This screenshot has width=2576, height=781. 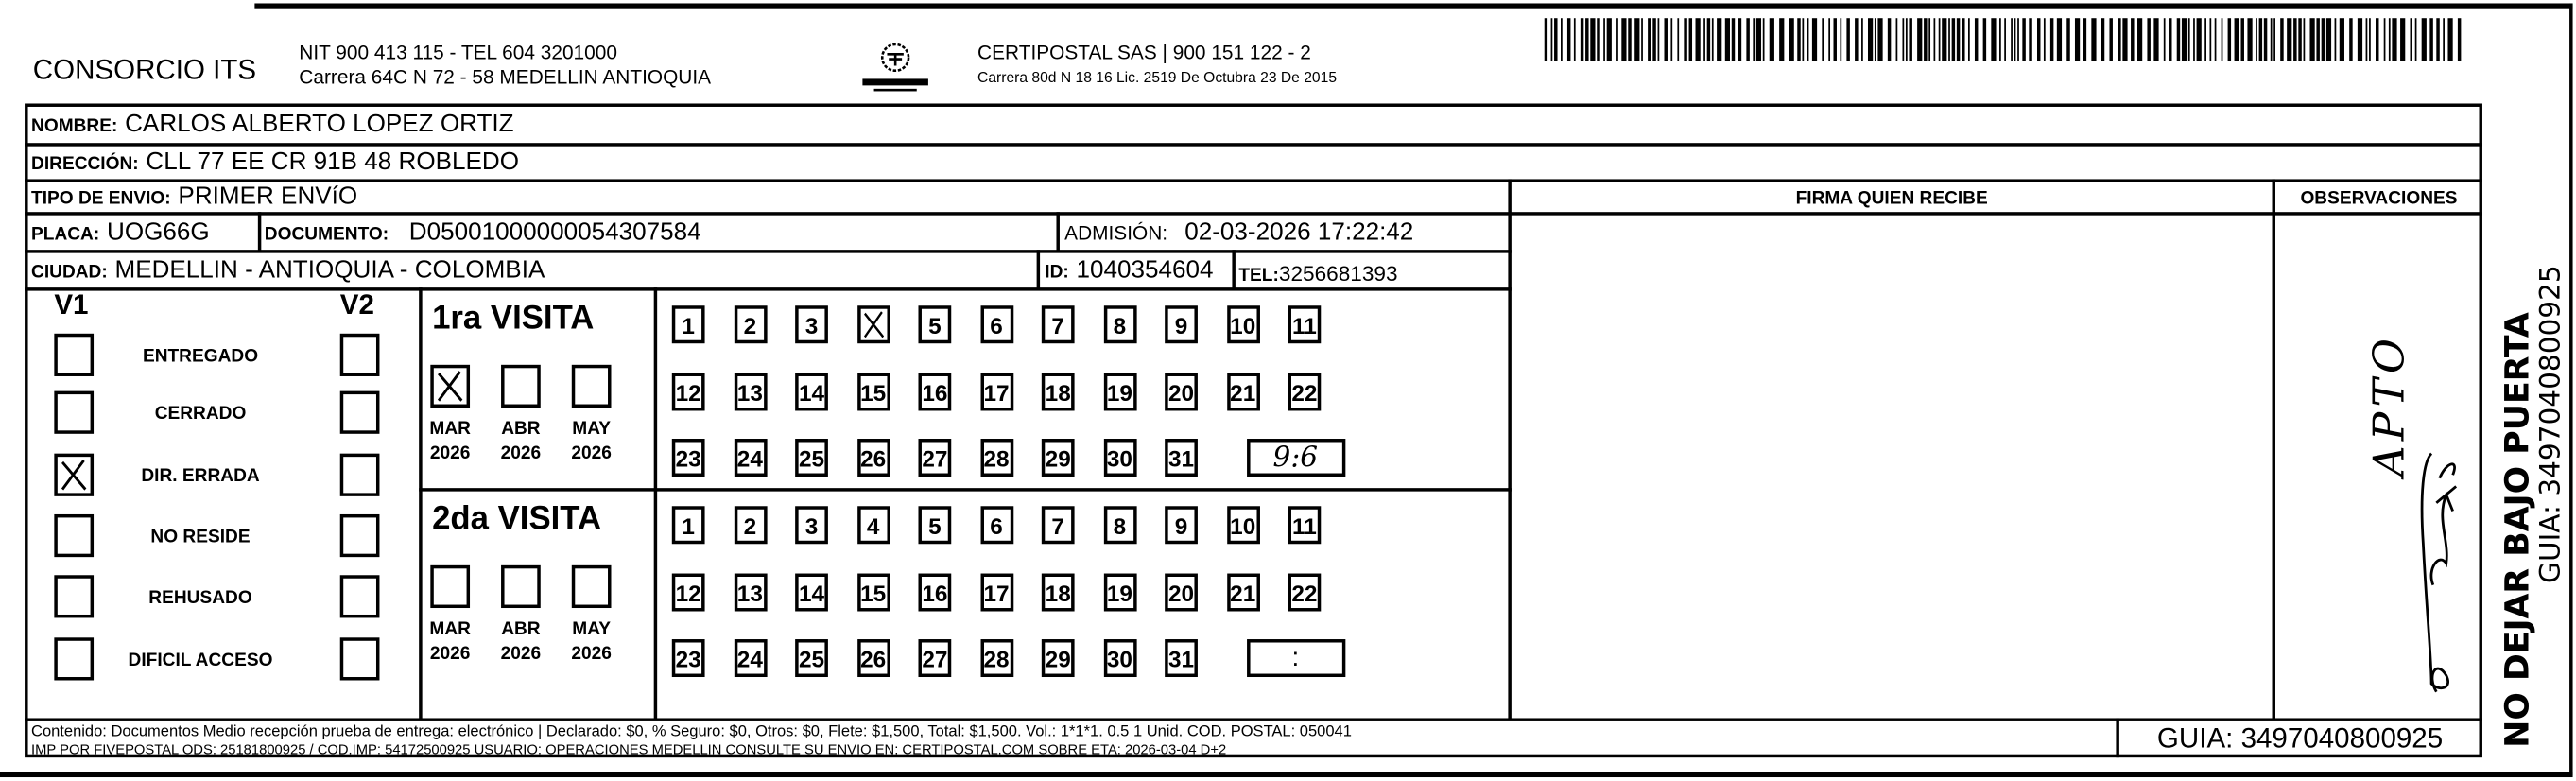 What do you see at coordinates (158, 233) in the screenshot?
I see `placa-value: UOG66G` at bounding box center [158, 233].